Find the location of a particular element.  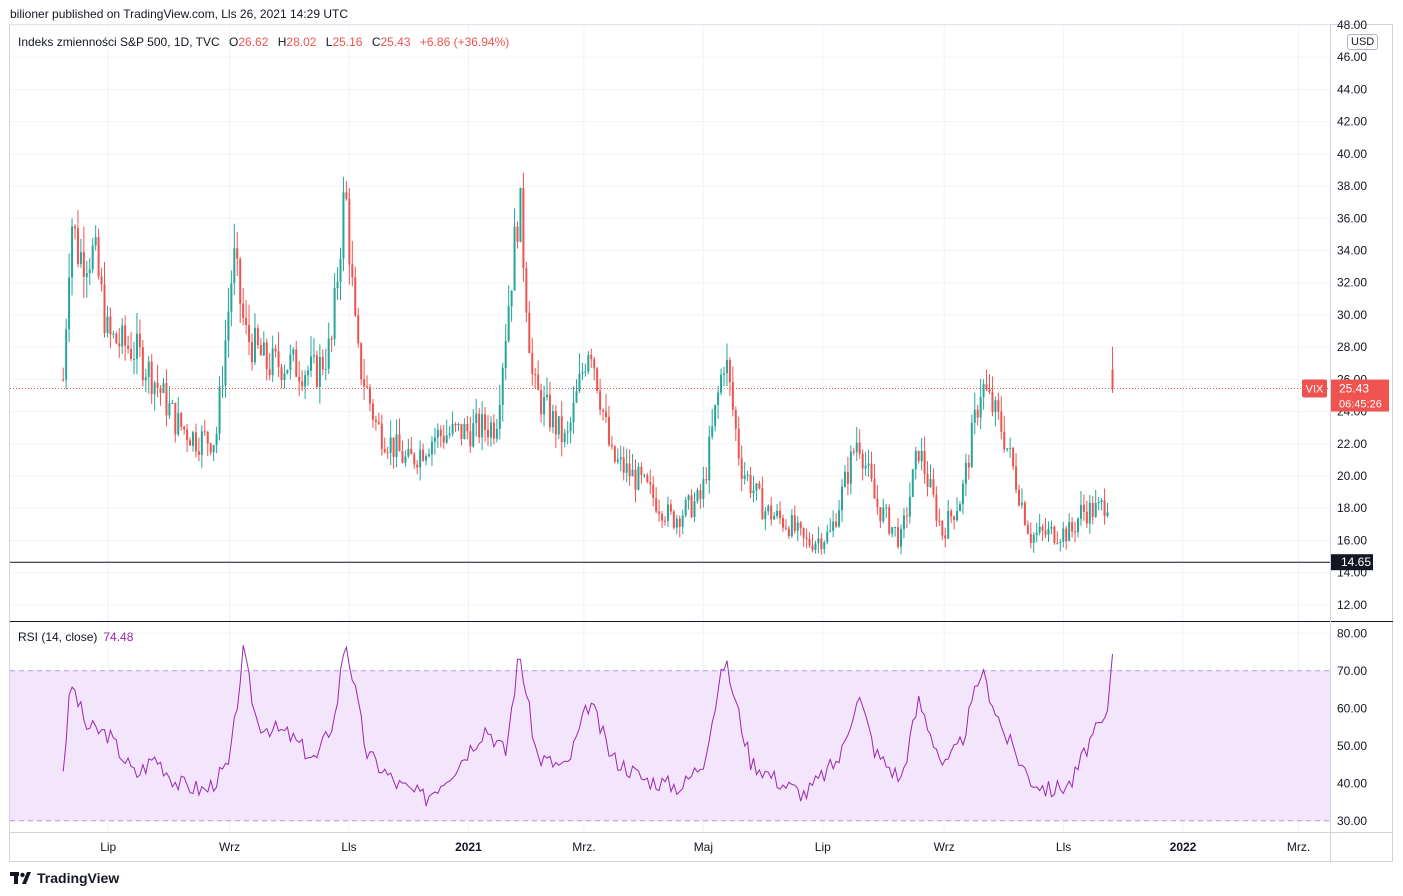

last-price-tag is located at coordinates (1360, 395).